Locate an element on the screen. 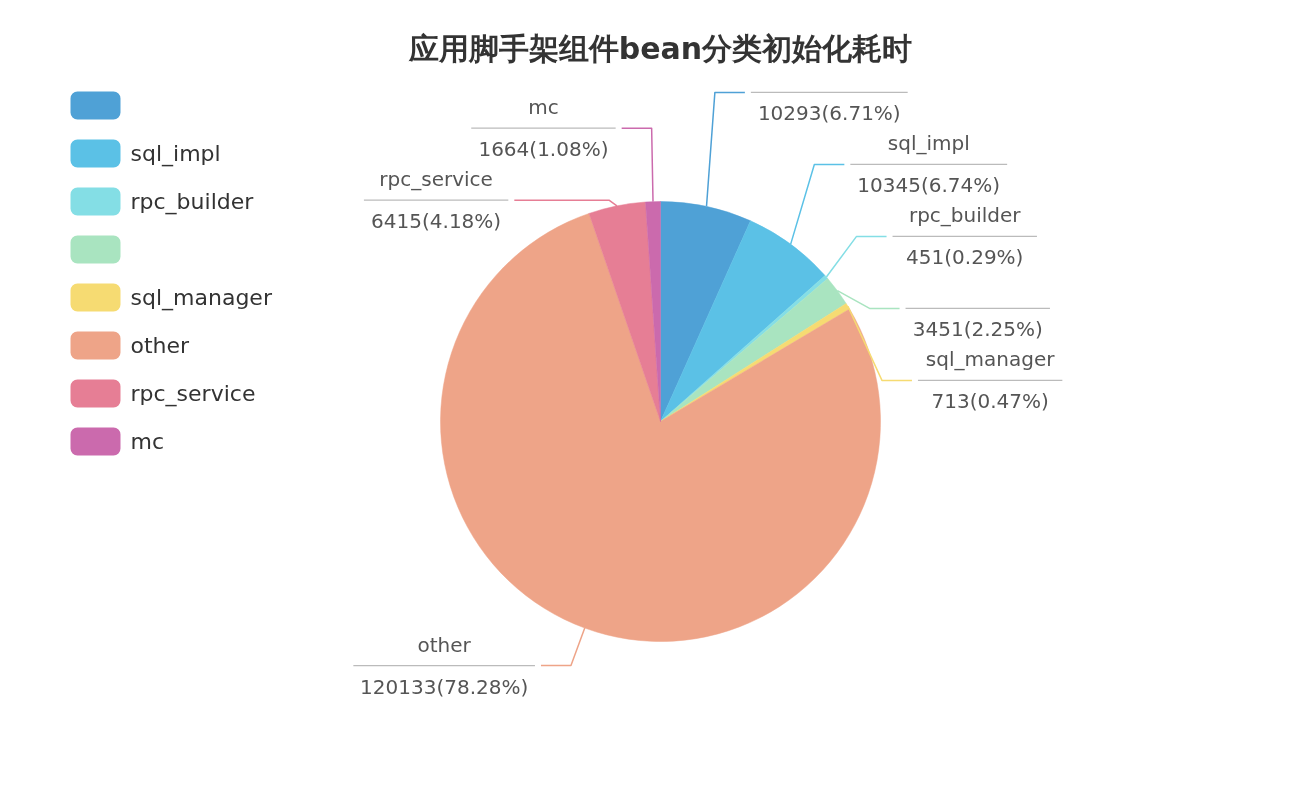 Image resolution: width=1294 pixels, height=792 pixels. slice-label: sql_manager is located at coordinates (990, 359).